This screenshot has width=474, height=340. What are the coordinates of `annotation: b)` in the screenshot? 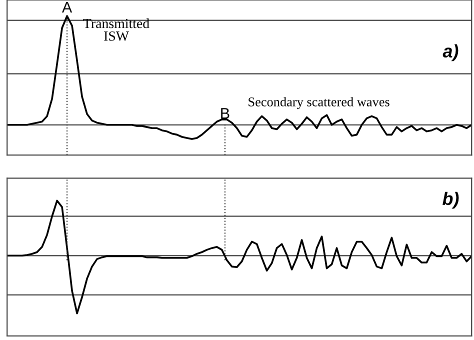 It's located at (450, 200).